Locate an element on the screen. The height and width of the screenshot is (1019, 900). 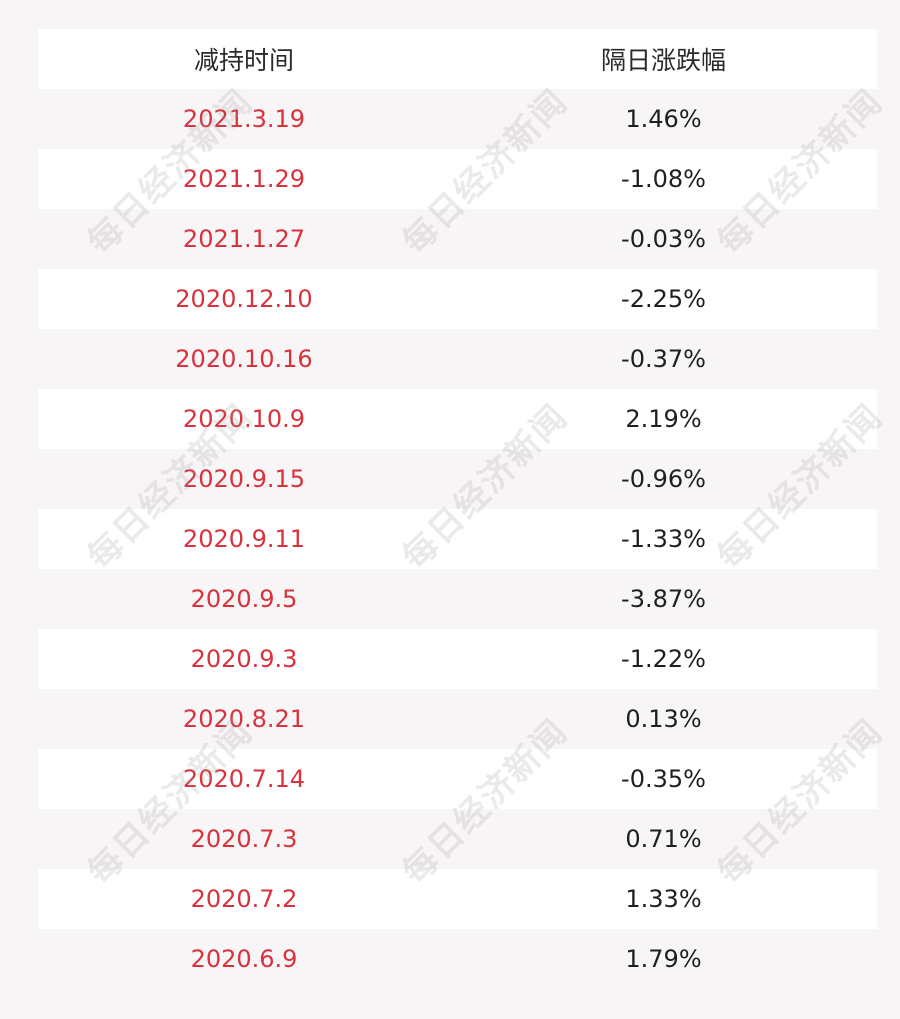
reduction-date: 2020.7.2 is located at coordinates (244, 899).